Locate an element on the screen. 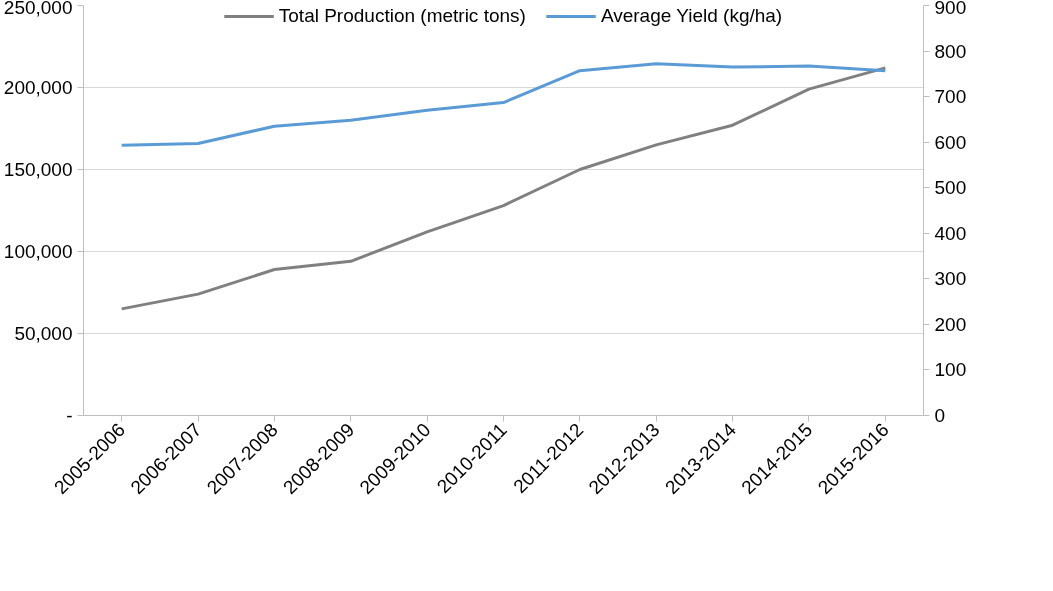 The image size is (1053, 591). y-tick-label: 50,000 is located at coordinates (43, 333).